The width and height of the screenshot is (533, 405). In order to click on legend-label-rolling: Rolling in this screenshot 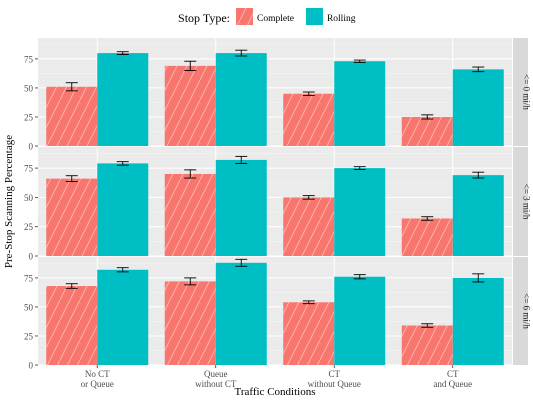, I will do `click(341, 19)`.